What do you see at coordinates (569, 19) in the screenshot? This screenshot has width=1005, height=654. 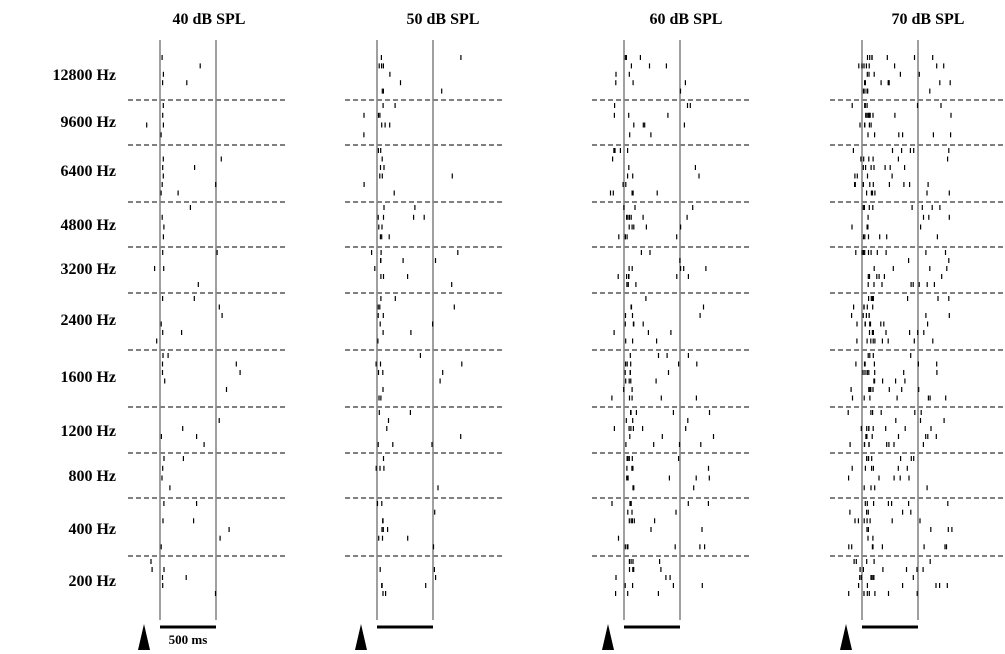 I see `panel-titles: 40 dB SPL 50 dB SPL 60 dB SPL 70 dB SPL` at bounding box center [569, 19].